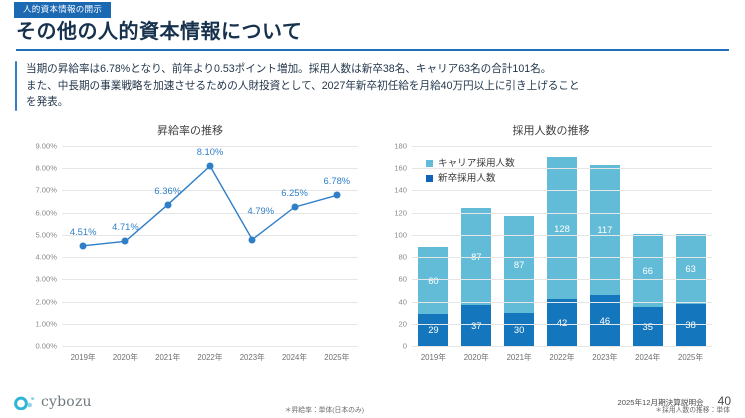 The width and height of the screenshot is (745, 418). Describe the element at coordinates (551, 131) in the screenshot. I see `chart-title-right: 採用人数の推移` at that location.